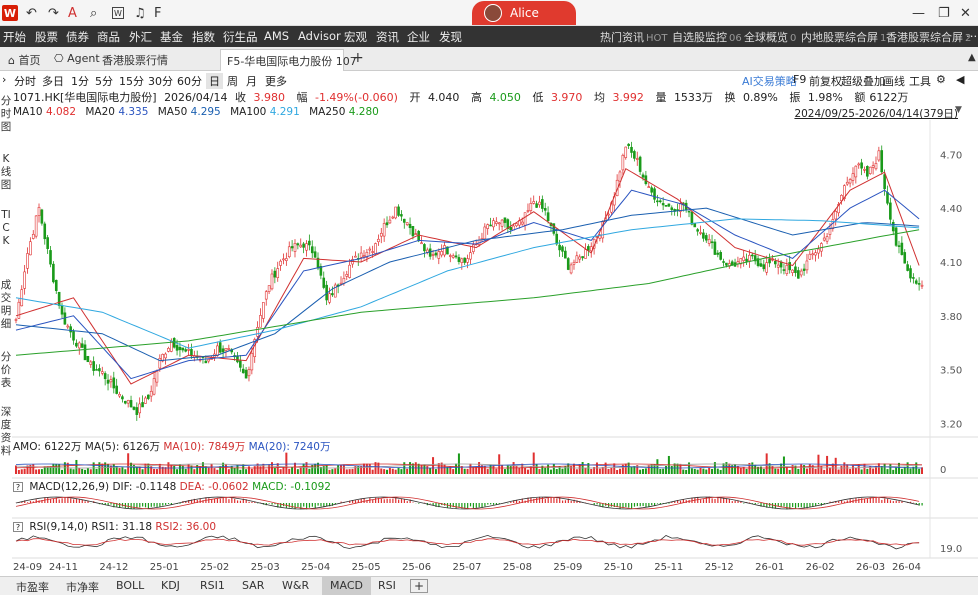 This screenshot has height=595, width=978. What do you see at coordinates (358, 58) in the screenshot?
I see `add-tab-button: +` at bounding box center [358, 58].